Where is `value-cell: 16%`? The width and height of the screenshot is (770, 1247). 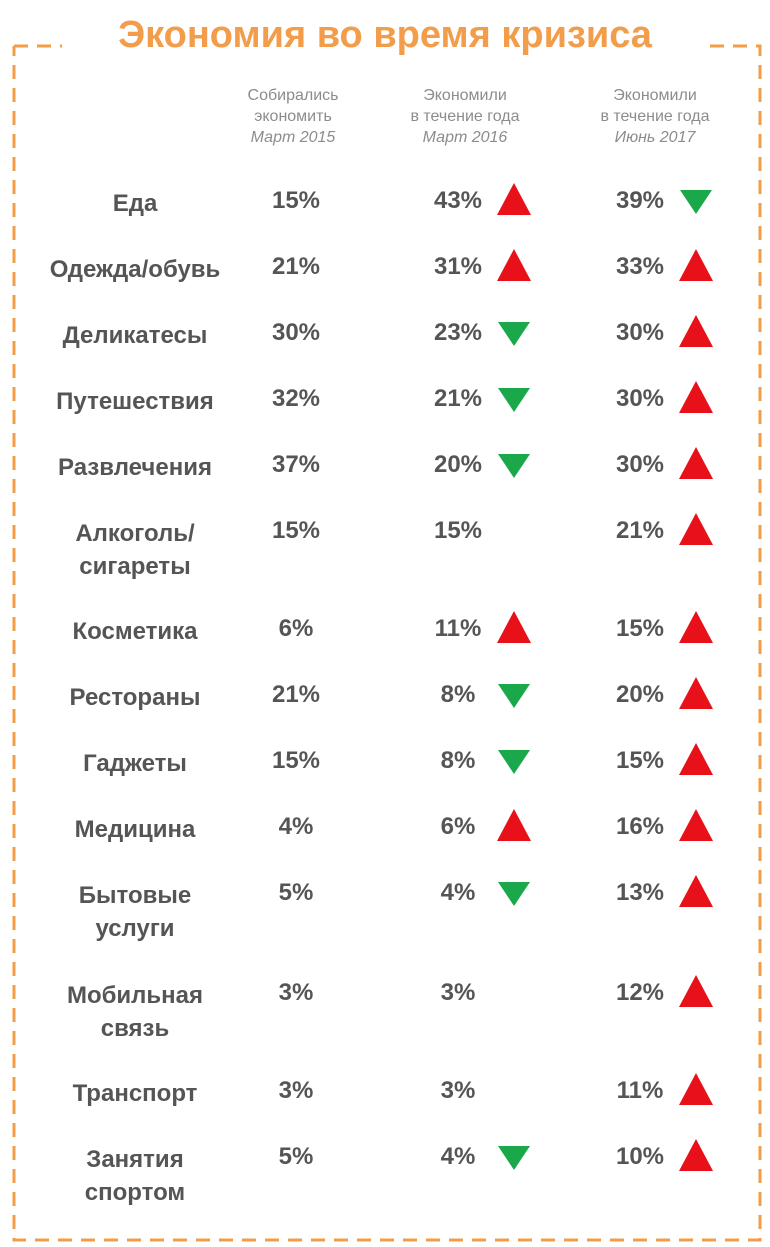
value-cell: 16% is located at coordinates (640, 826).